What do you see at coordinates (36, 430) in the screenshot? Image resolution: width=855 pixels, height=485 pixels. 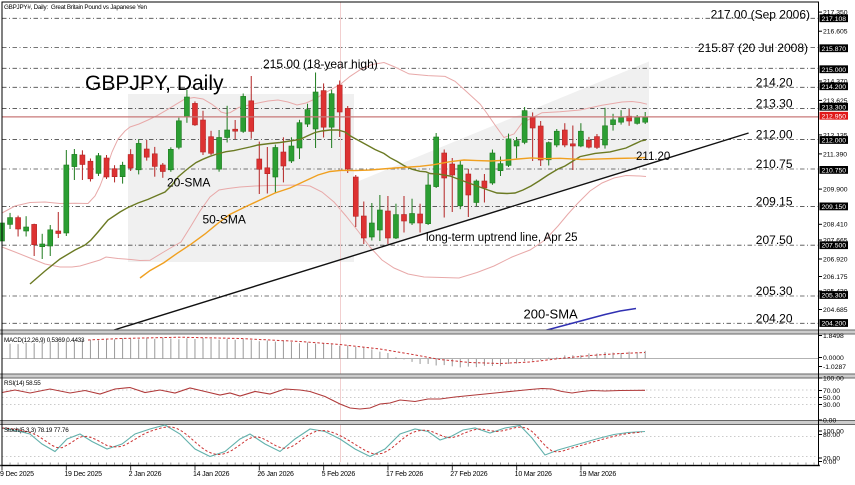 I see `svg-text: Stoch(5,3,3) 78.19 77.76` at bounding box center [36, 430].